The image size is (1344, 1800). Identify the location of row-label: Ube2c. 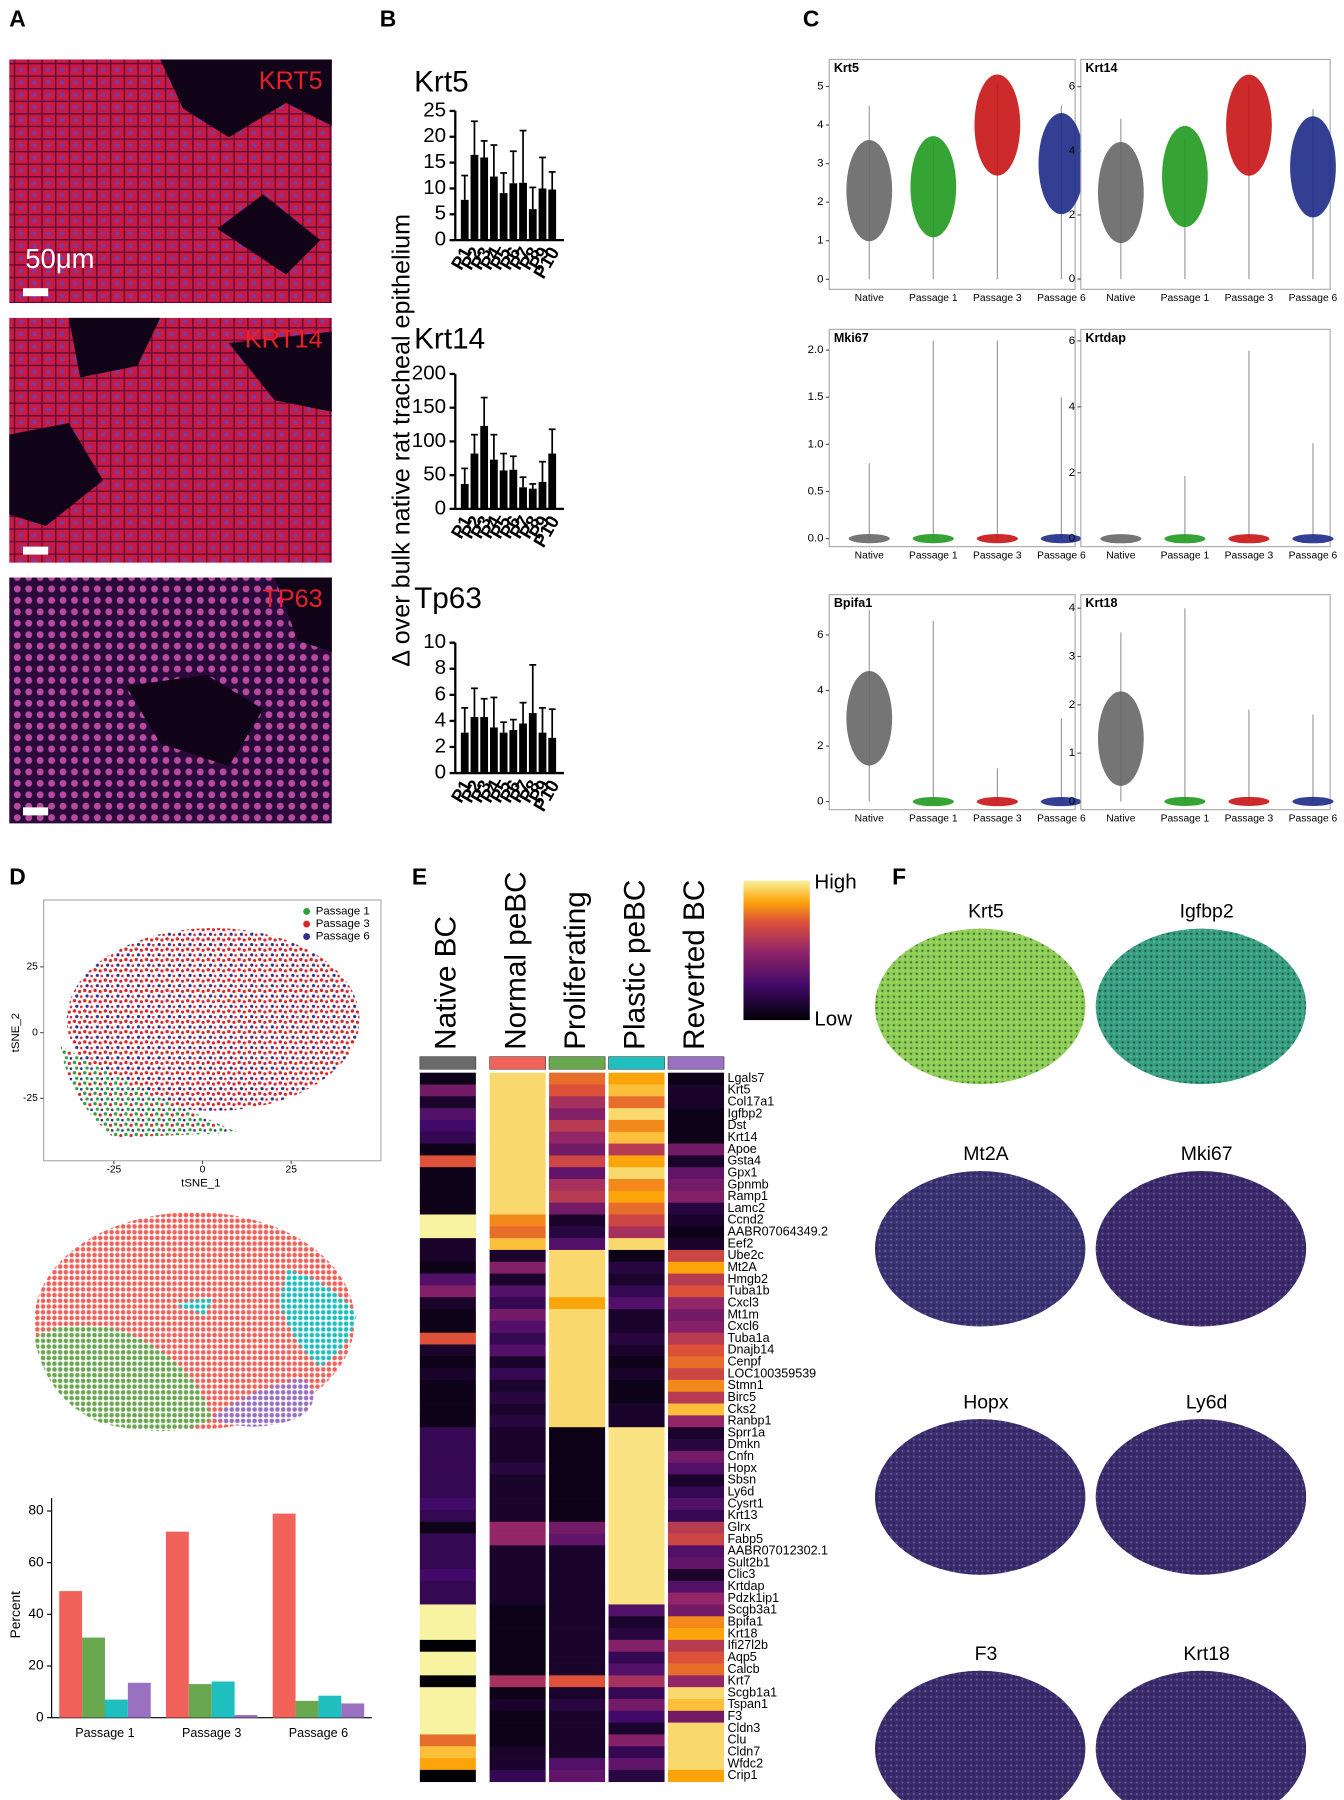
(745, 1255).